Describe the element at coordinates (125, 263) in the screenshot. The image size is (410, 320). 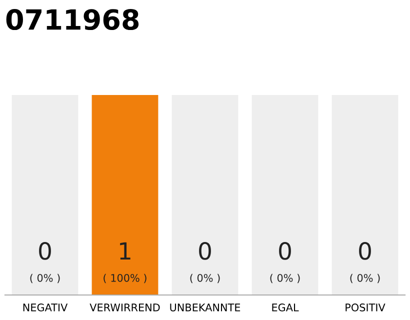
I see `annotation: 1 ( 100% )` at that location.